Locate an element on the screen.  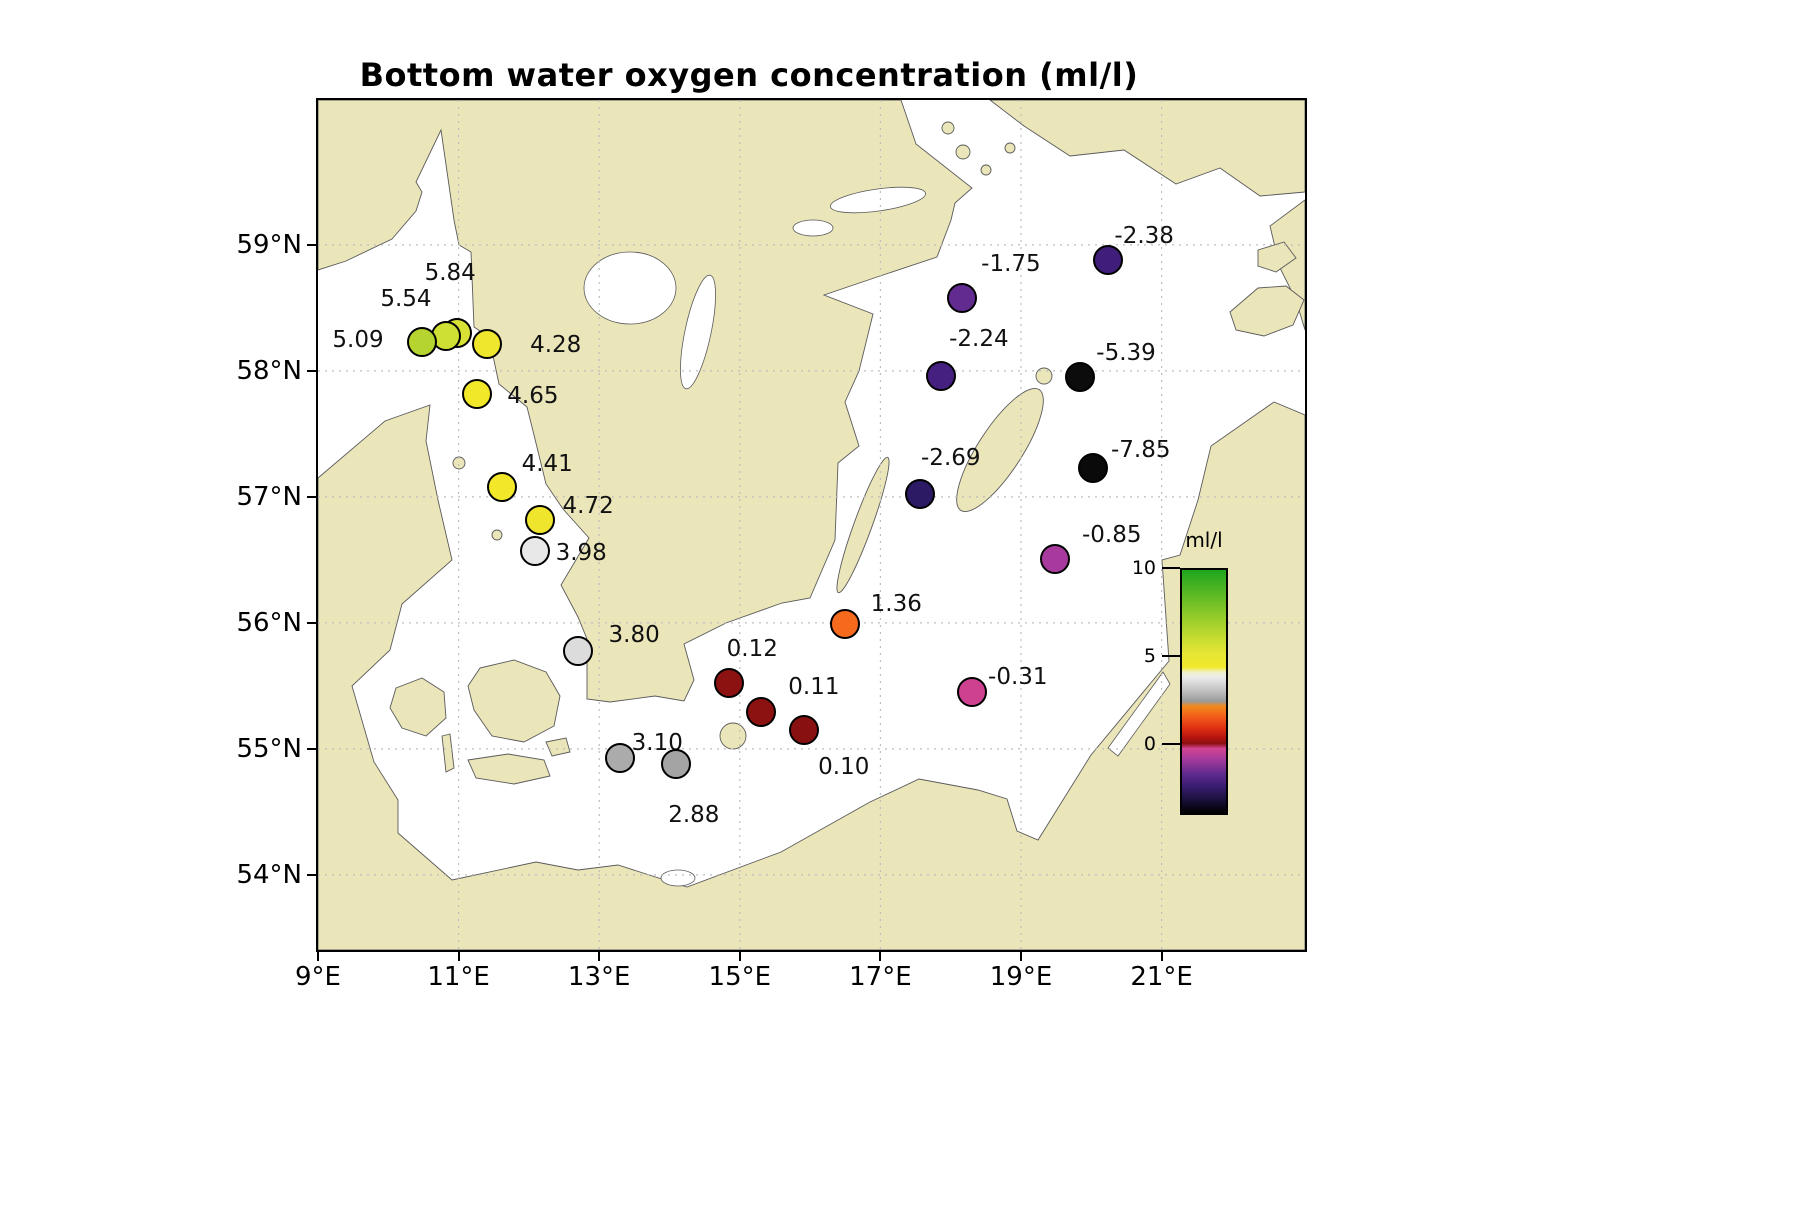
station-value-label: 1.36 is located at coordinates (896, 604).